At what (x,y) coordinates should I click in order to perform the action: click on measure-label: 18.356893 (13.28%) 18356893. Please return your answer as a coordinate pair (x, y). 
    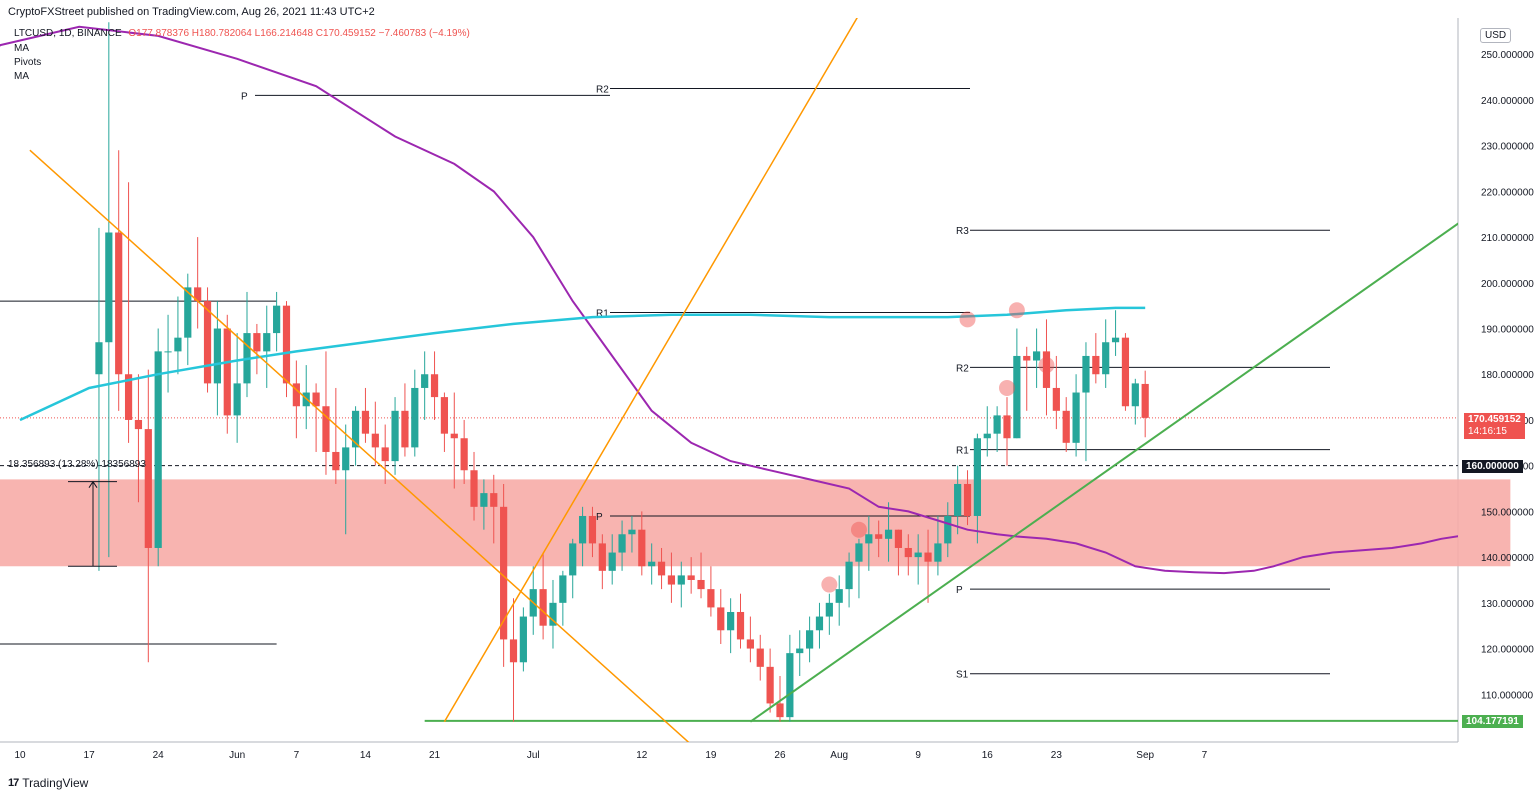
    Looking at the image, I should click on (77, 464).